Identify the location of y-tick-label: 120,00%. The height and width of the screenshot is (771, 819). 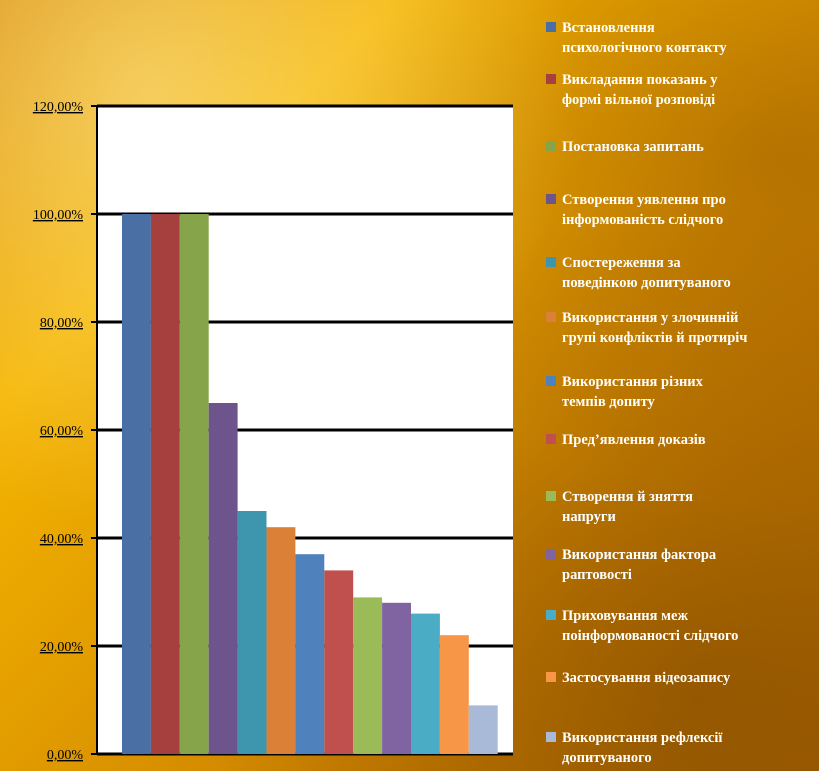
(58, 107).